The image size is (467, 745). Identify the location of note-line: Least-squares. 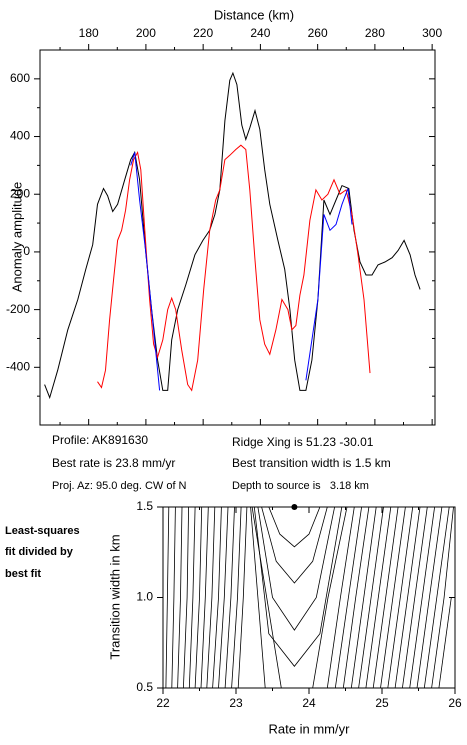
(42, 531).